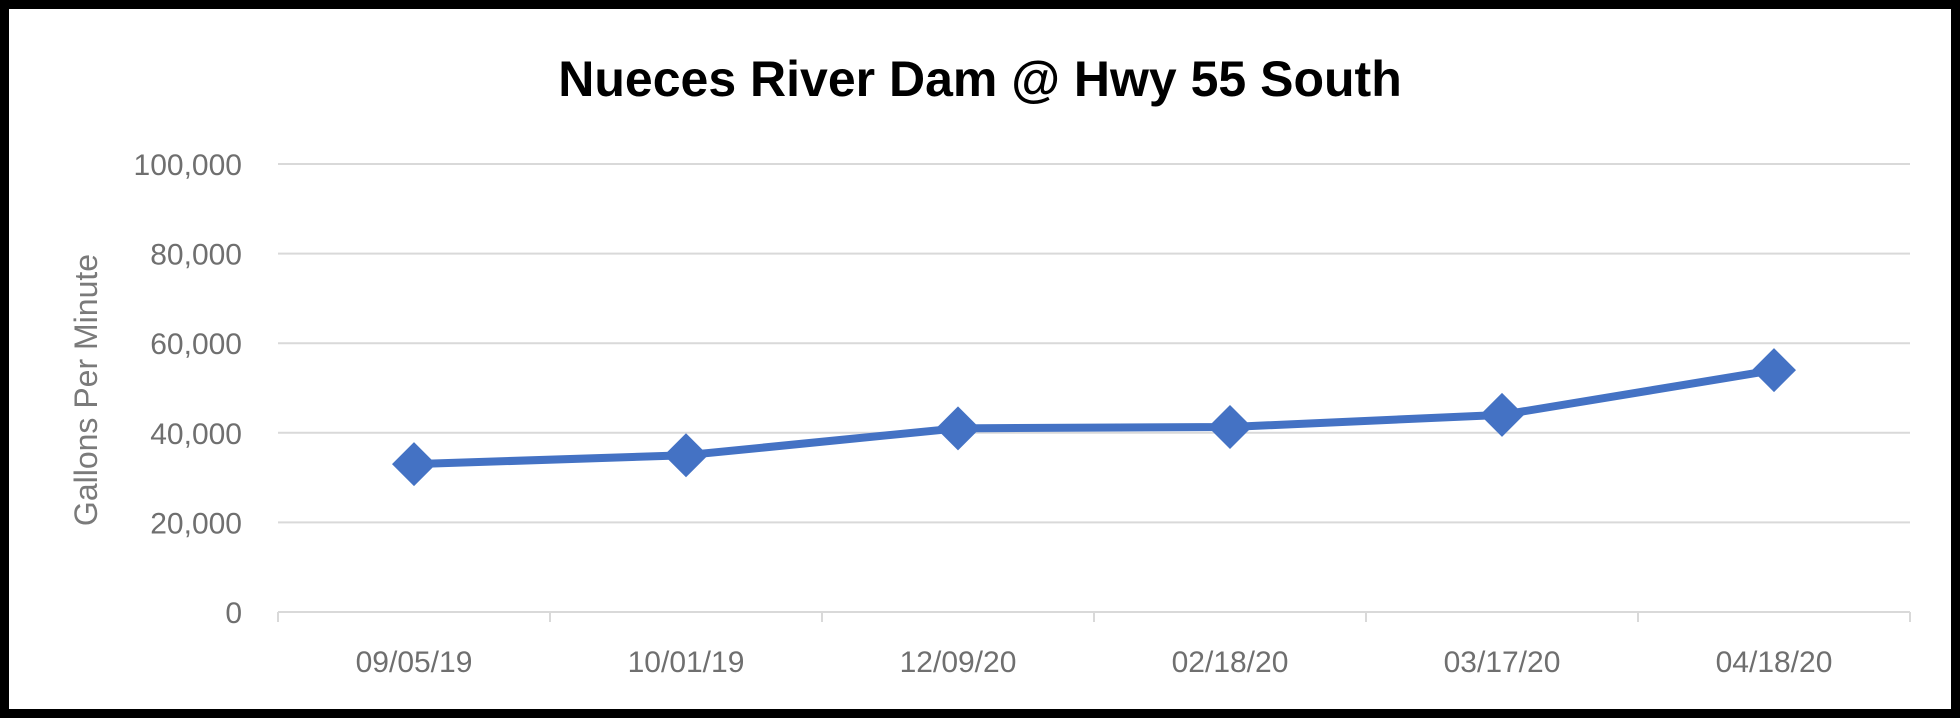 Image resolution: width=1960 pixels, height=718 pixels. What do you see at coordinates (1502, 662) in the screenshot?
I see `x-tick-label: 03/17/20` at bounding box center [1502, 662].